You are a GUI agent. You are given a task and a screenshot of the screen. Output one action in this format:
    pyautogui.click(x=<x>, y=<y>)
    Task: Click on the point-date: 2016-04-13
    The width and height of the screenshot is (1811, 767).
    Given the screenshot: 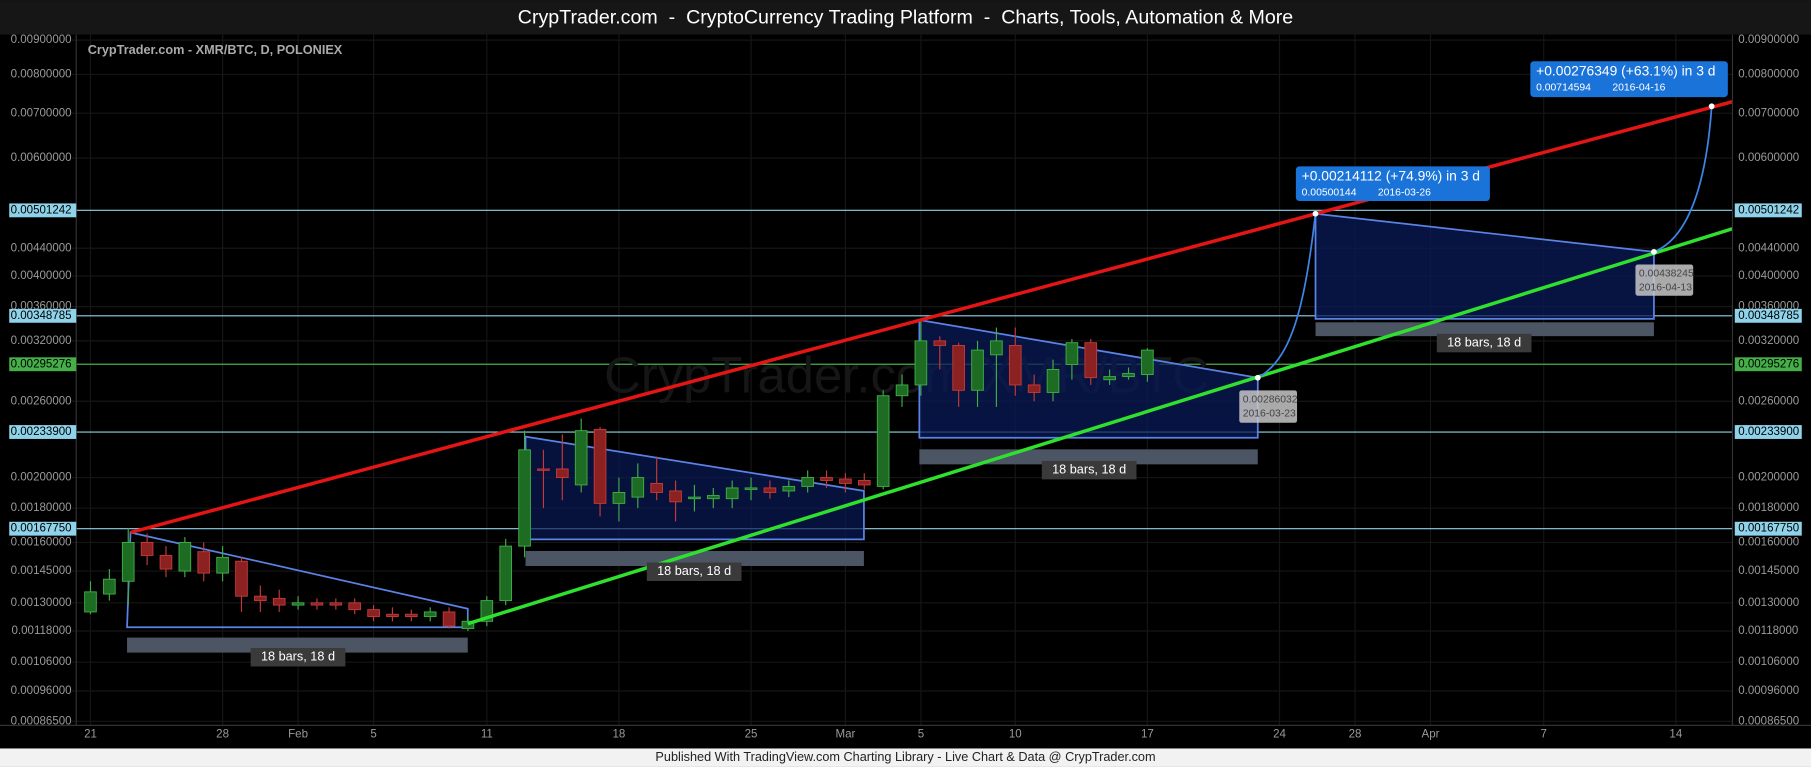 What is the action you would take?
    pyautogui.click(x=1665, y=287)
    